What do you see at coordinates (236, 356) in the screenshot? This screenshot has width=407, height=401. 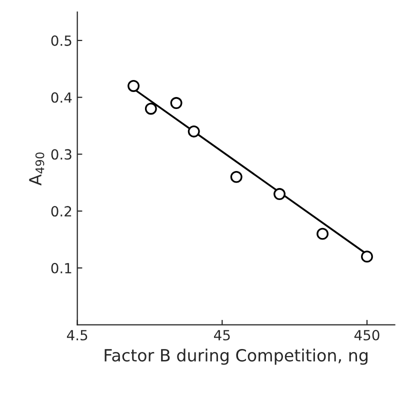 I see `x-axis-title: Factor B during Competition, ng` at bounding box center [236, 356].